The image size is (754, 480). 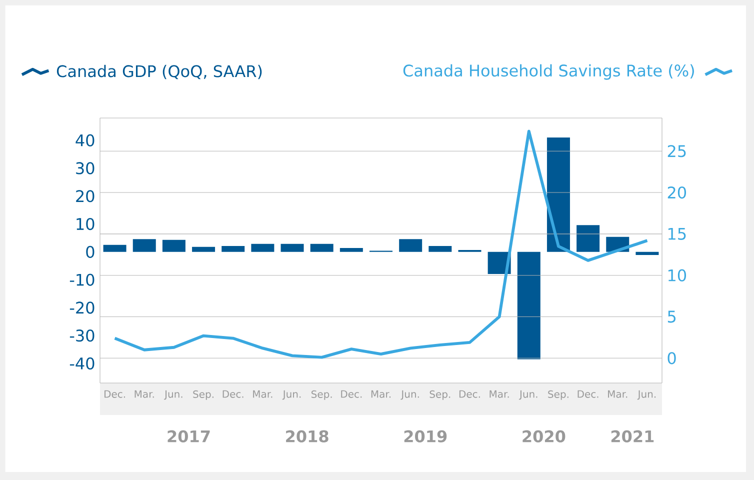 I want to click on y2-tick-label: 25, so click(x=677, y=151).